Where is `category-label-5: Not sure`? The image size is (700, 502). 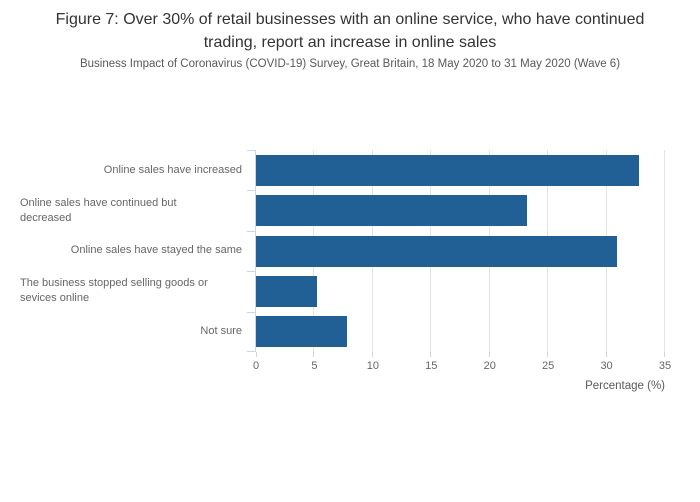
category-label-5: Not sure is located at coordinates (221, 331).